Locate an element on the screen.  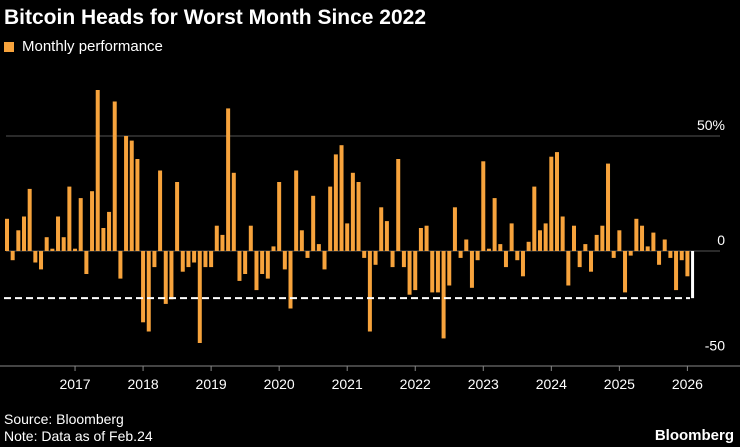
legend-swatch is located at coordinates (9, 46).